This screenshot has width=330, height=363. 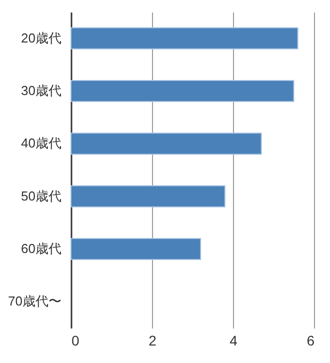 I want to click on y-tick-label: 40歳代, so click(x=41, y=143).